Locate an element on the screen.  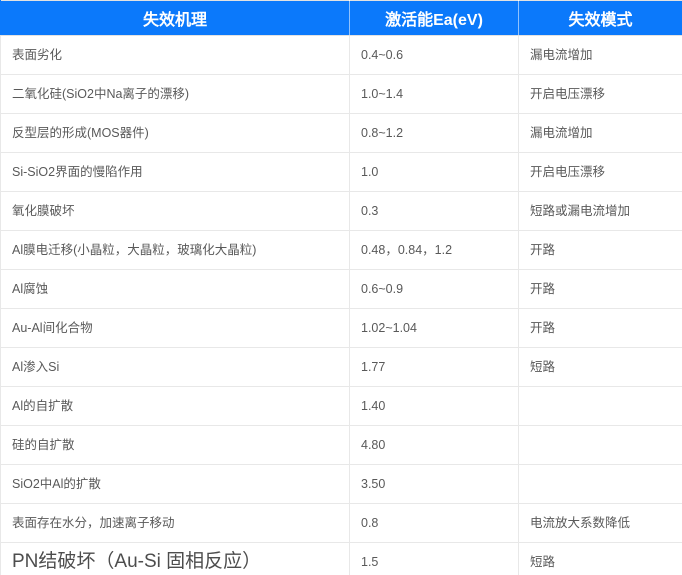
cell-mechanism: PN结破坏（Au-Si 固相反应） is located at coordinates (175, 558).